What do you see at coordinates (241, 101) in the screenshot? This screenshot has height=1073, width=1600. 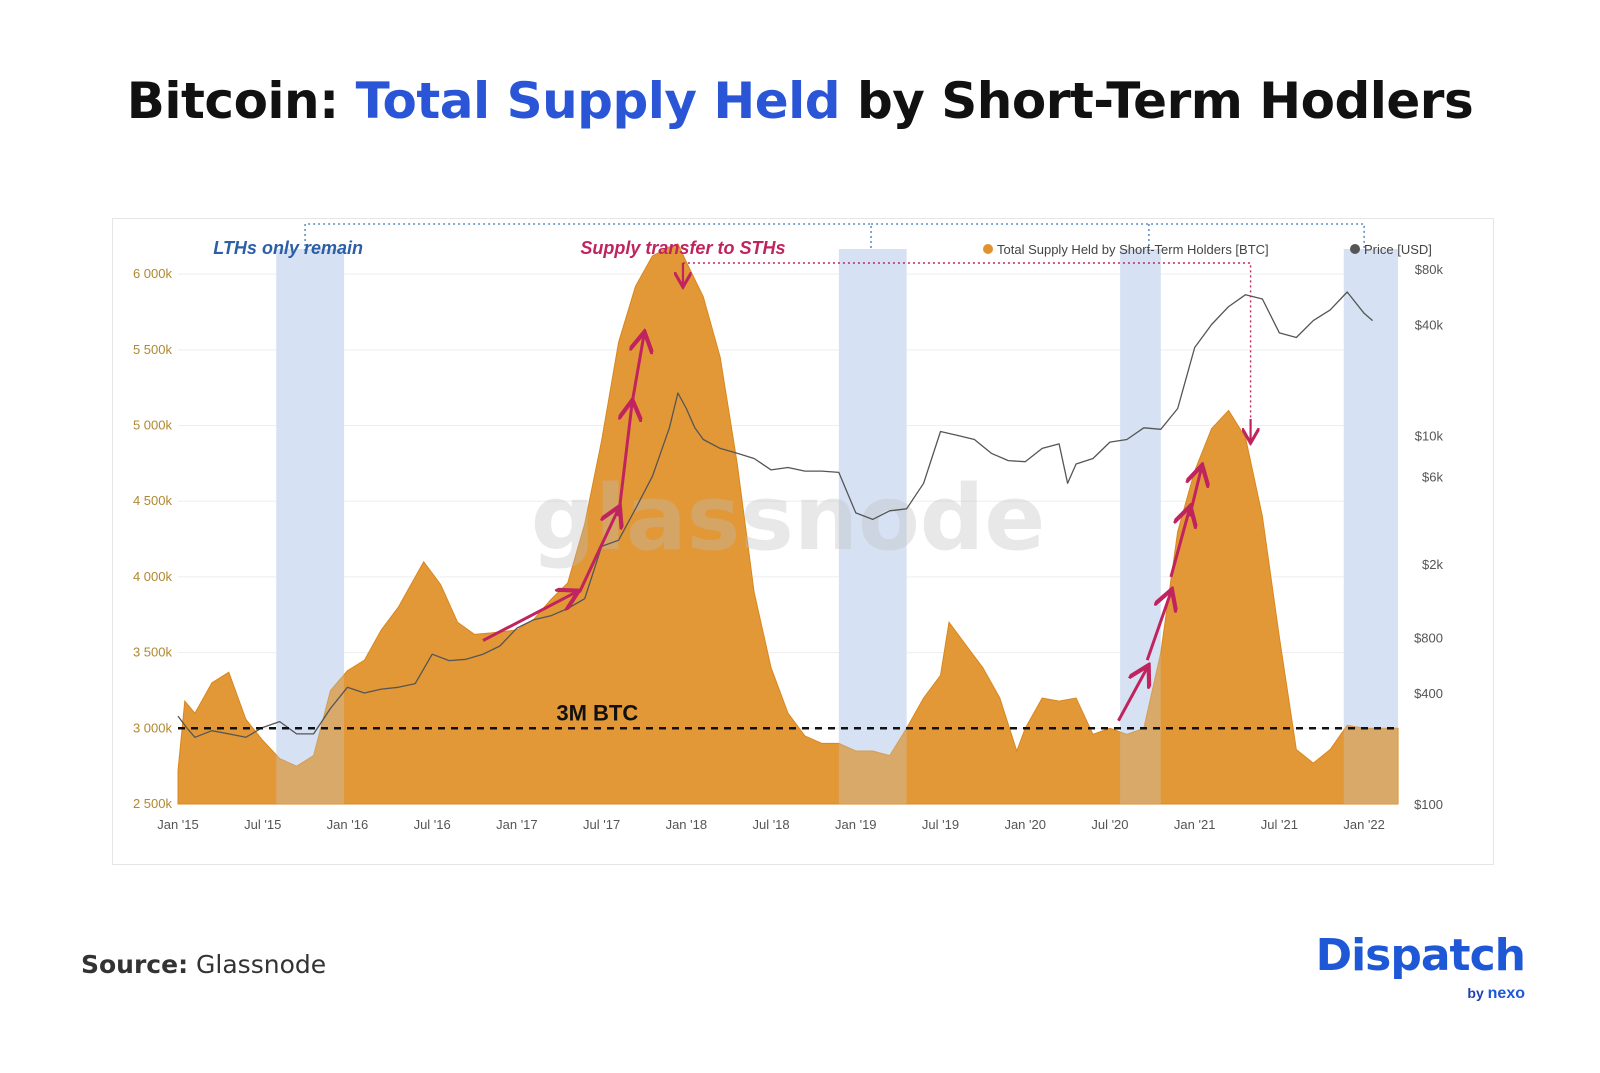 I see `title-part-1: Bitcoin:` at bounding box center [241, 101].